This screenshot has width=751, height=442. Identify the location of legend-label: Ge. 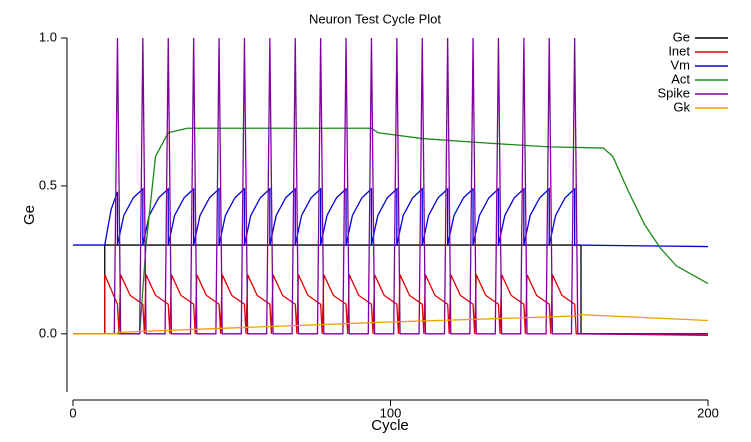
(681, 36).